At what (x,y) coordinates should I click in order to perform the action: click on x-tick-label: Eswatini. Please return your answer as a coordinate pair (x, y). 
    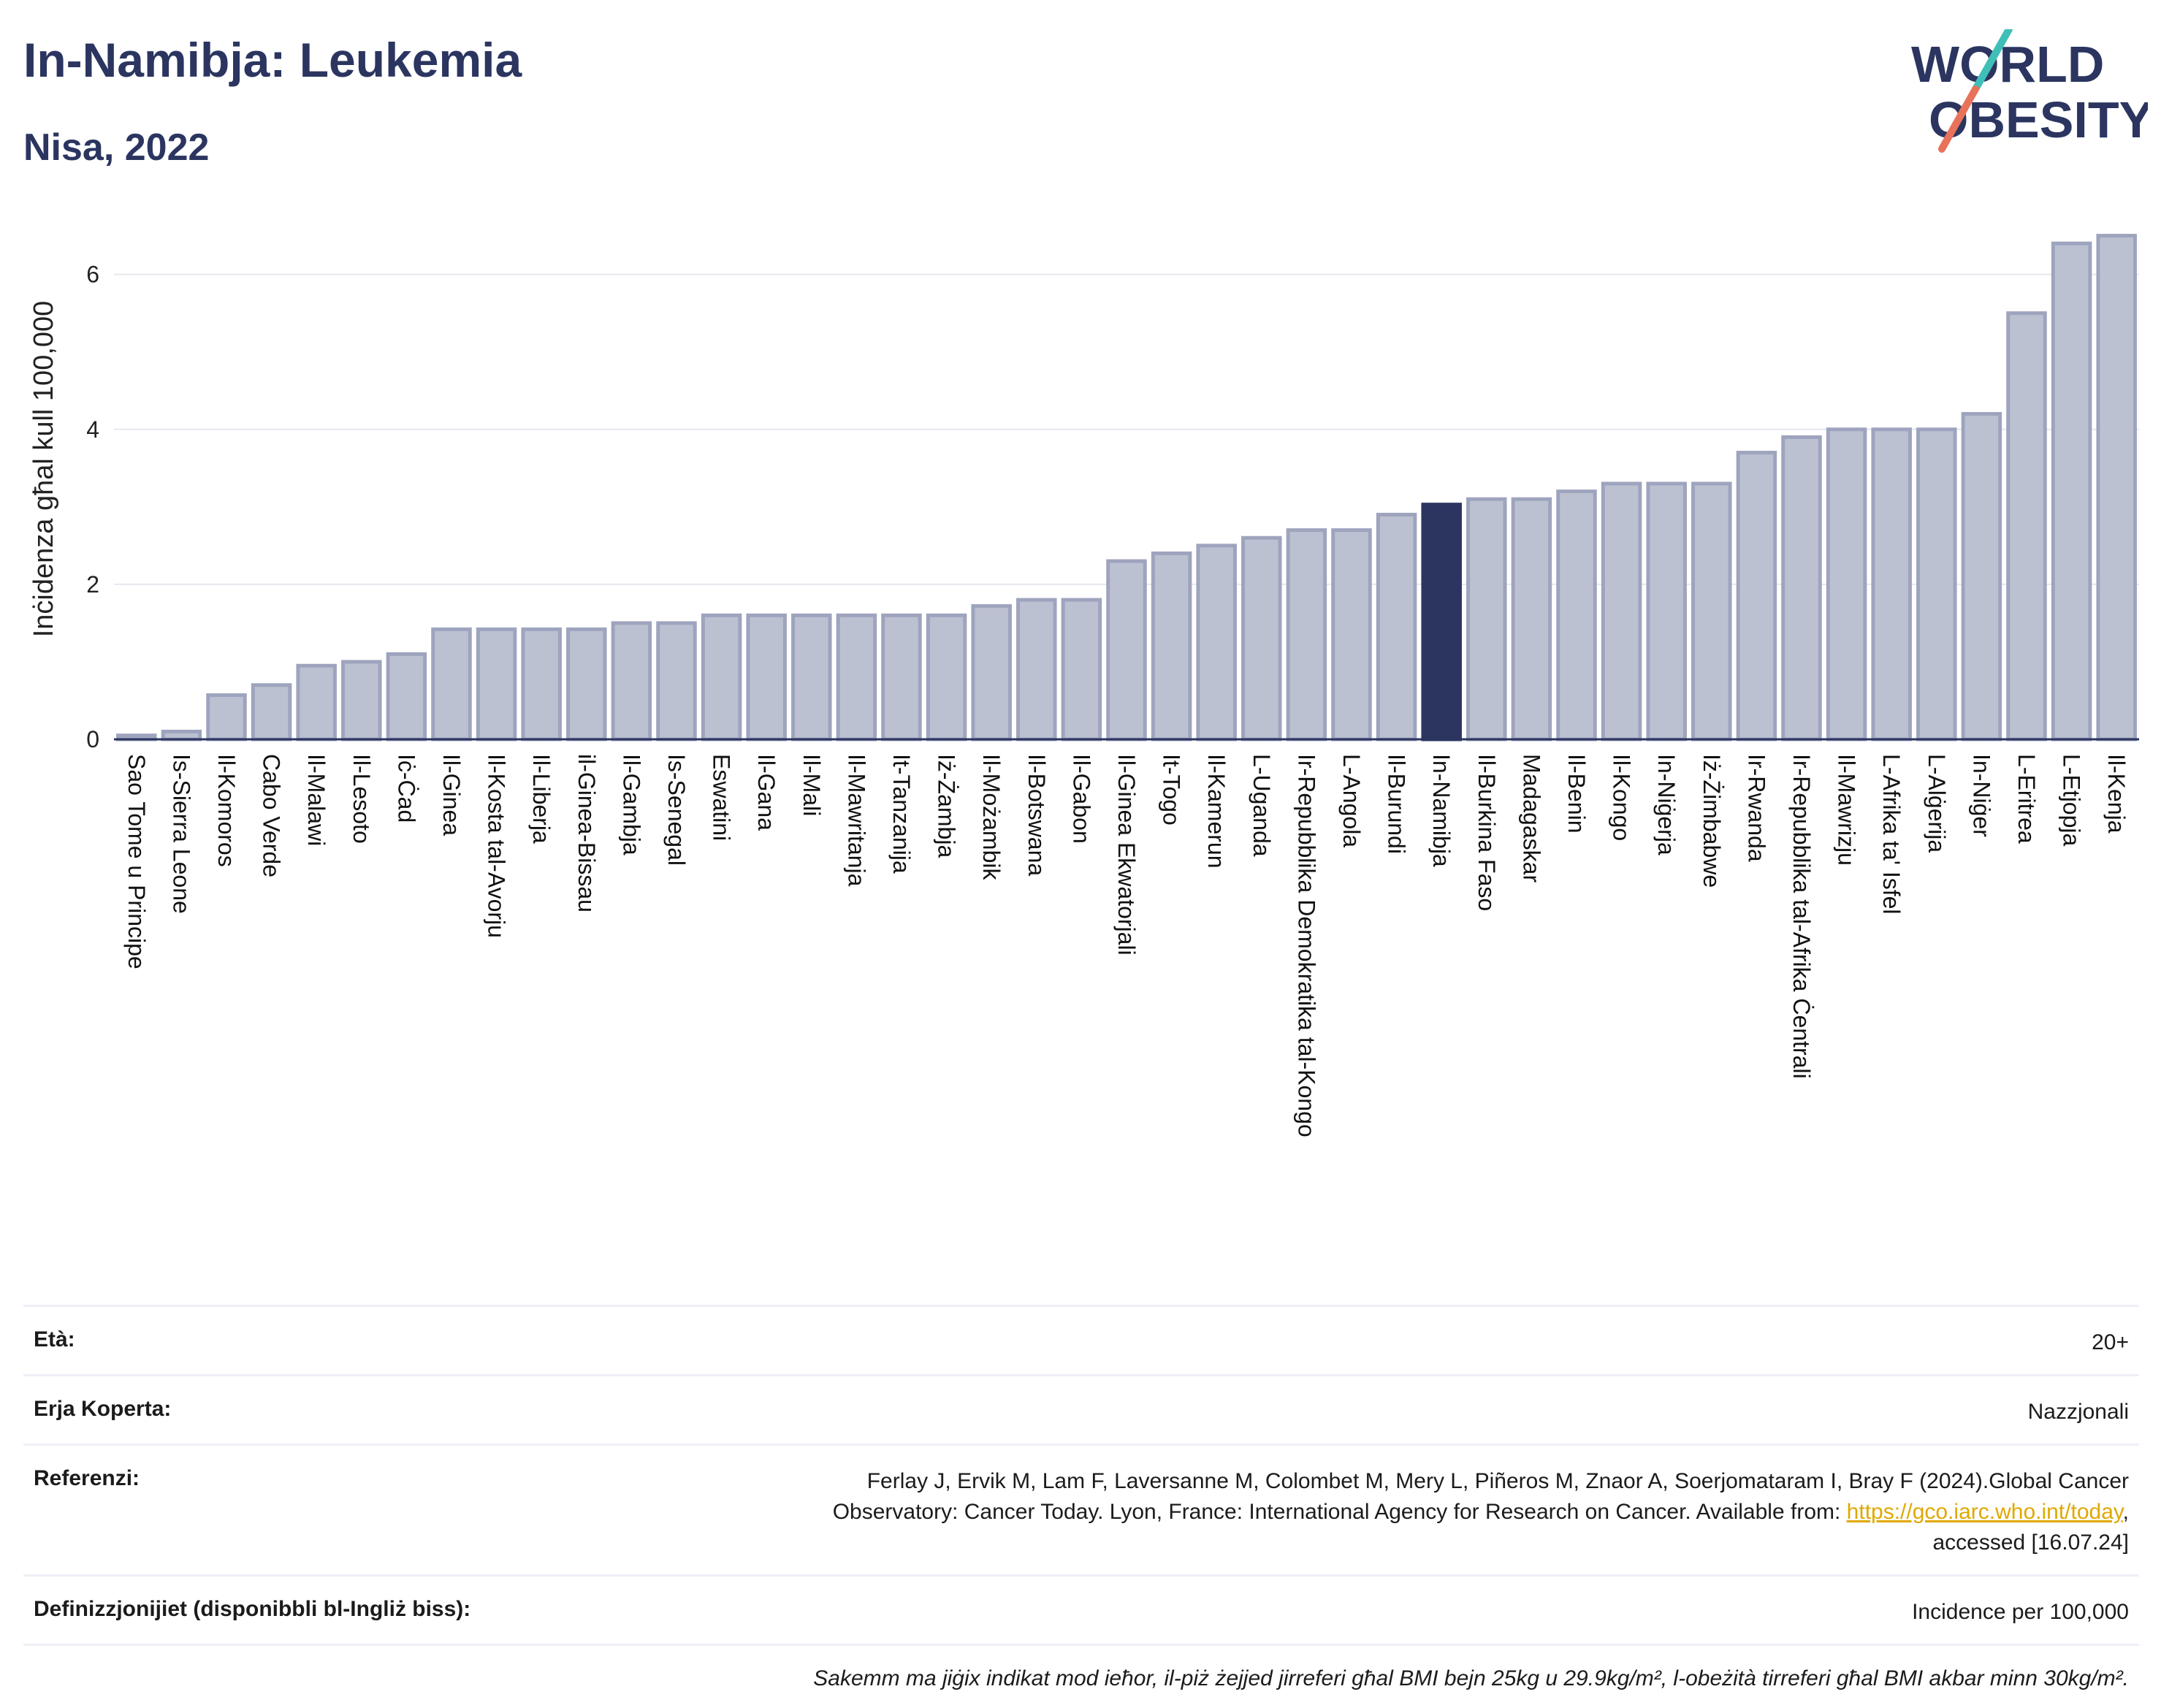
    Looking at the image, I should click on (722, 798).